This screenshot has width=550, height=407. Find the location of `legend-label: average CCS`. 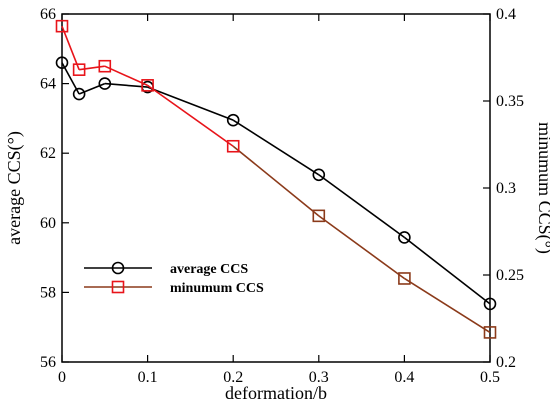

legend-label: average CCS is located at coordinates (209, 269).